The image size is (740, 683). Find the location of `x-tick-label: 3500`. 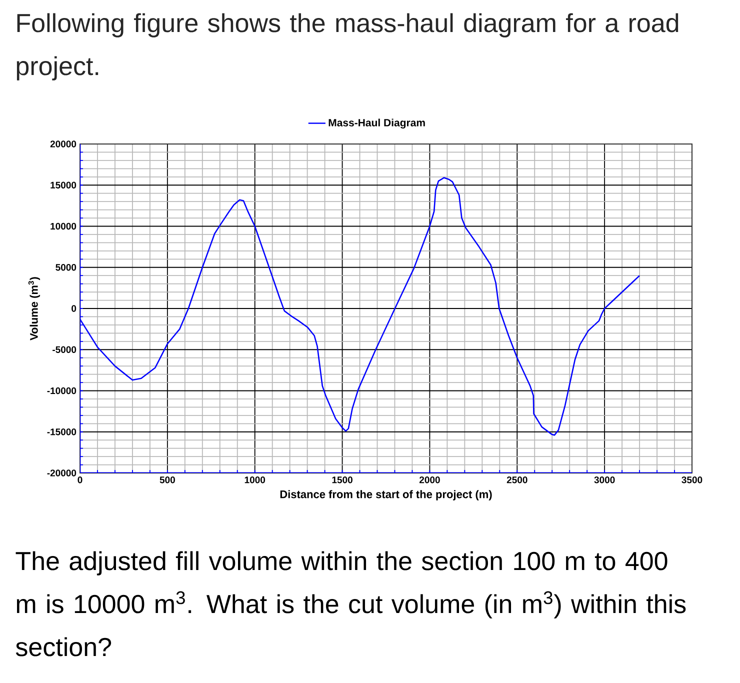

x-tick-label: 3500 is located at coordinates (692, 480).